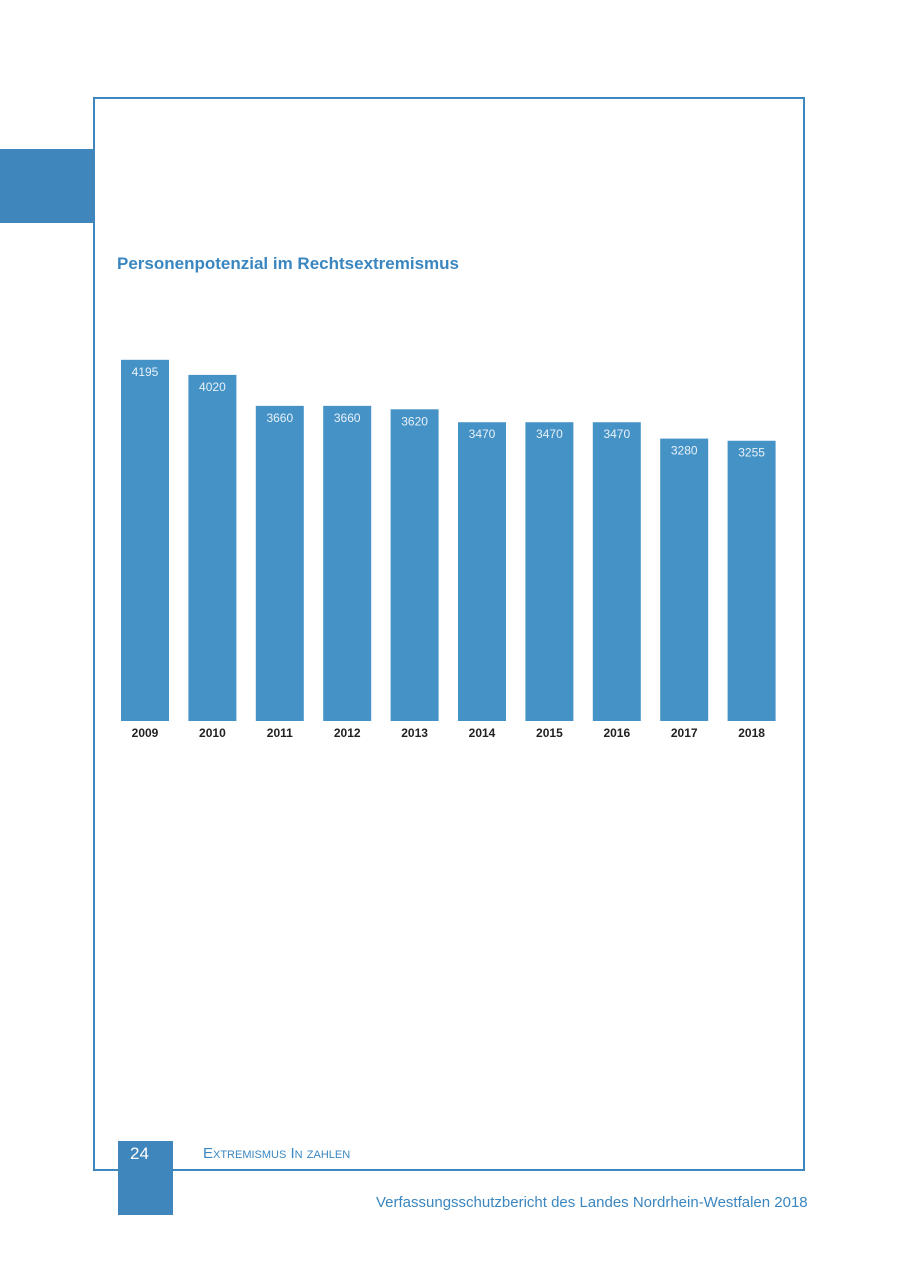 The height and width of the screenshot is (1272, 900). I want to click on tick-label-2011: 2011, so click(280, 733).